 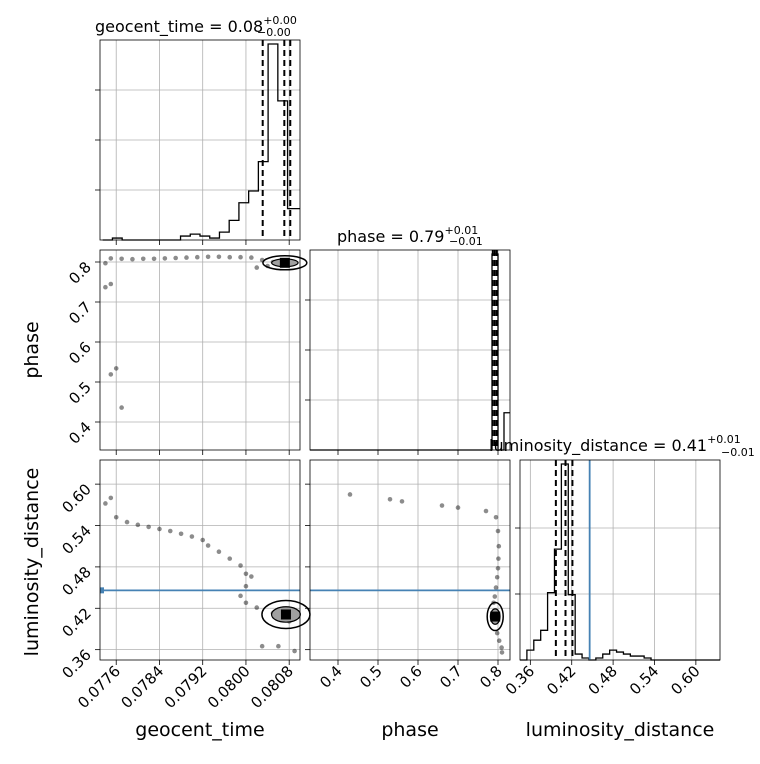 I want to click on panel-phase-distance-xticklabel-4: 0.8, so click(x=491, y=677).